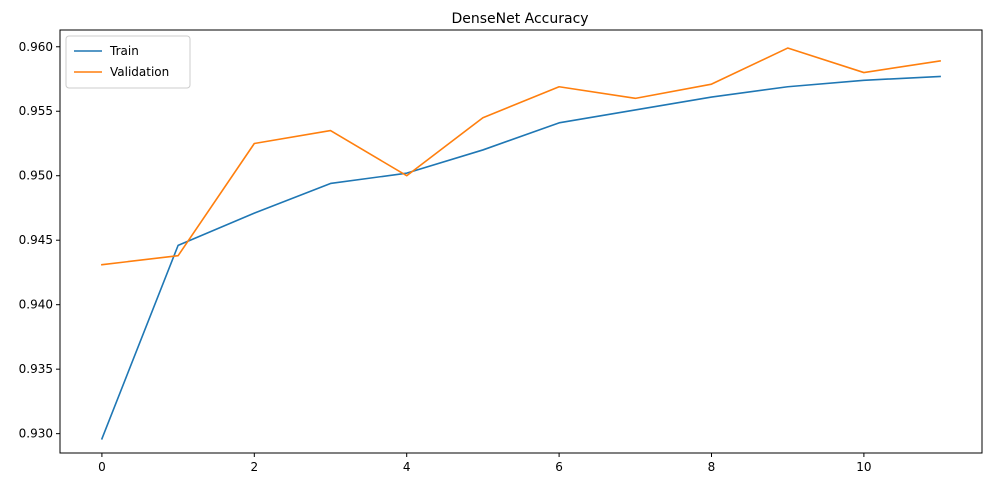  Describe the element at coordinates (36, 111) in the screenshot. I see `y-tick-label: 0.955` at that location.